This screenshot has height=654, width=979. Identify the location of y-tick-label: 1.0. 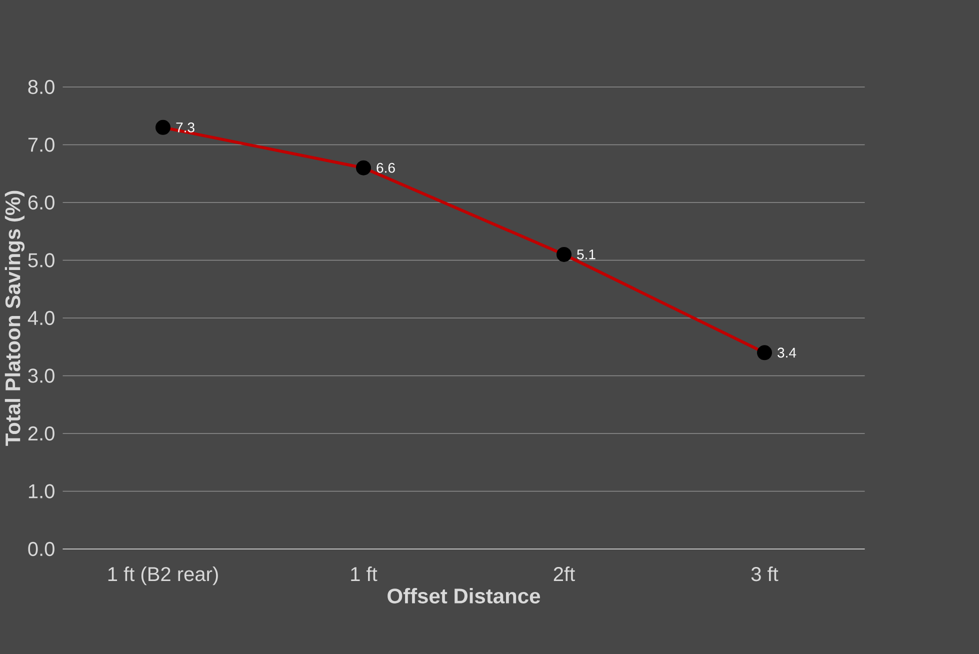
(41, 491).